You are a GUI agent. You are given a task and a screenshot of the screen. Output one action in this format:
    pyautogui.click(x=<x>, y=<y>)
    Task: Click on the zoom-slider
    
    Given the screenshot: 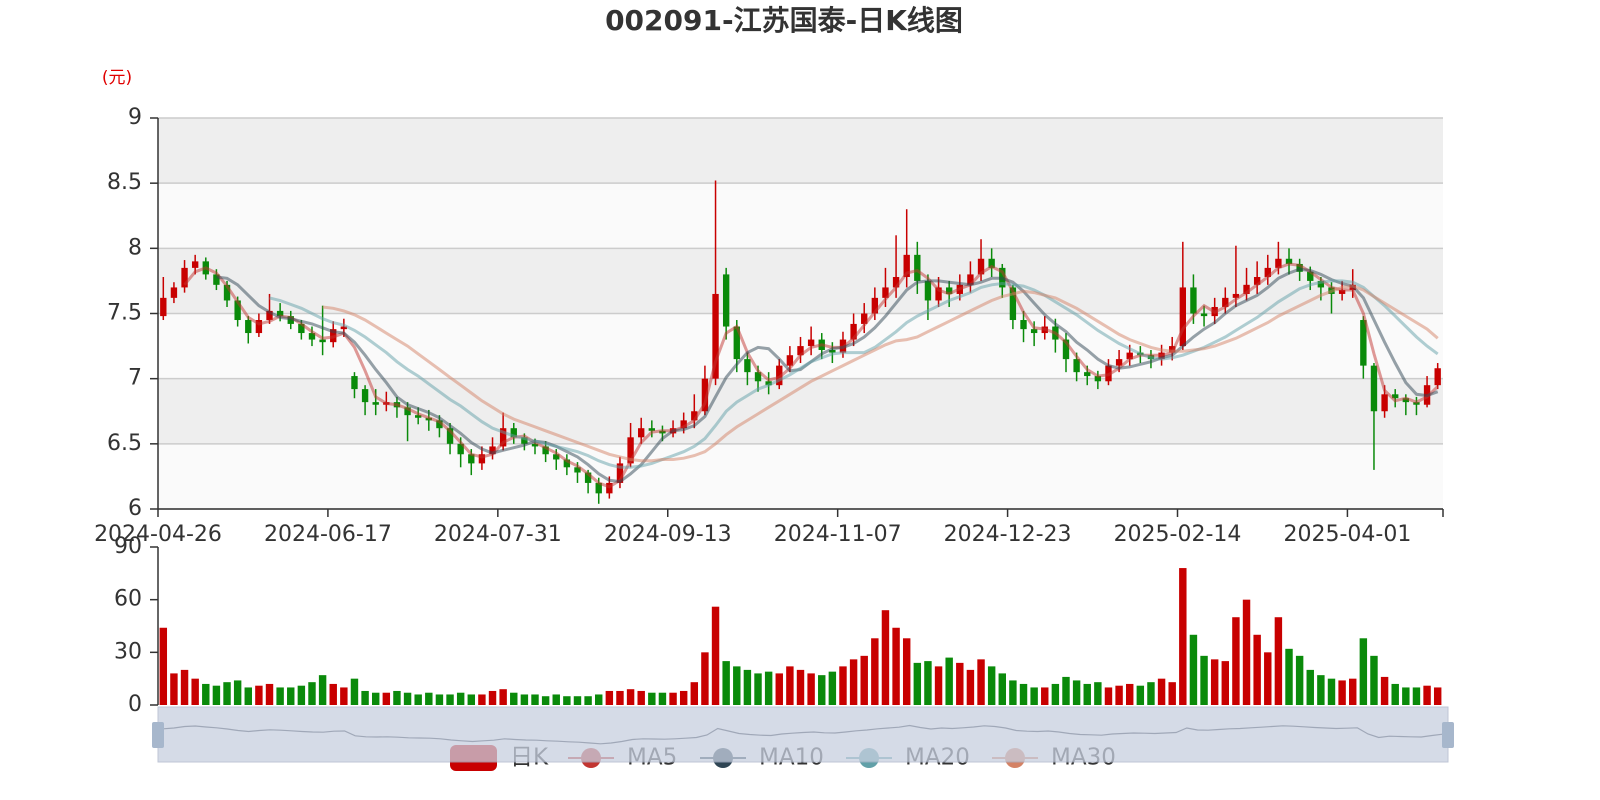 What is the action you would take?
    pyautogui.click(x=803, y=734)
    